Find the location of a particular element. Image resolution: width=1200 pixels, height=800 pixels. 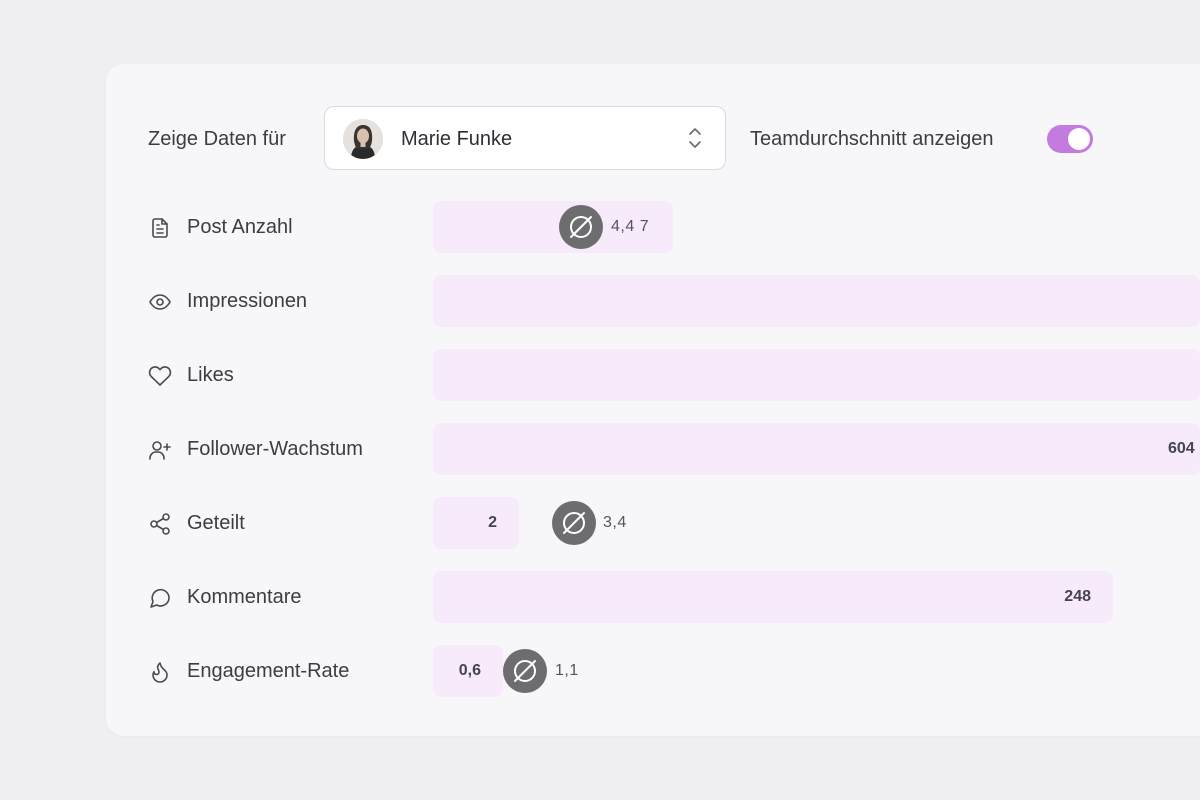

team-average-value: 4,4 7 is located at coordinates (630, 226).